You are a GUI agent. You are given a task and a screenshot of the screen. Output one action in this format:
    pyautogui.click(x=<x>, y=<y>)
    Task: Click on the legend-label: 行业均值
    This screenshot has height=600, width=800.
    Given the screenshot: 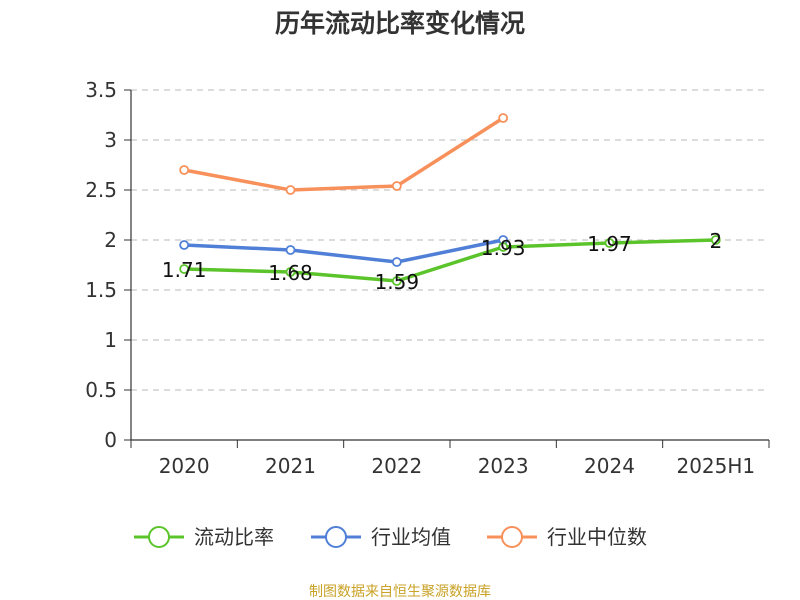 What is the action you would take?
    pyautogui.click(x=411, y=537)
    